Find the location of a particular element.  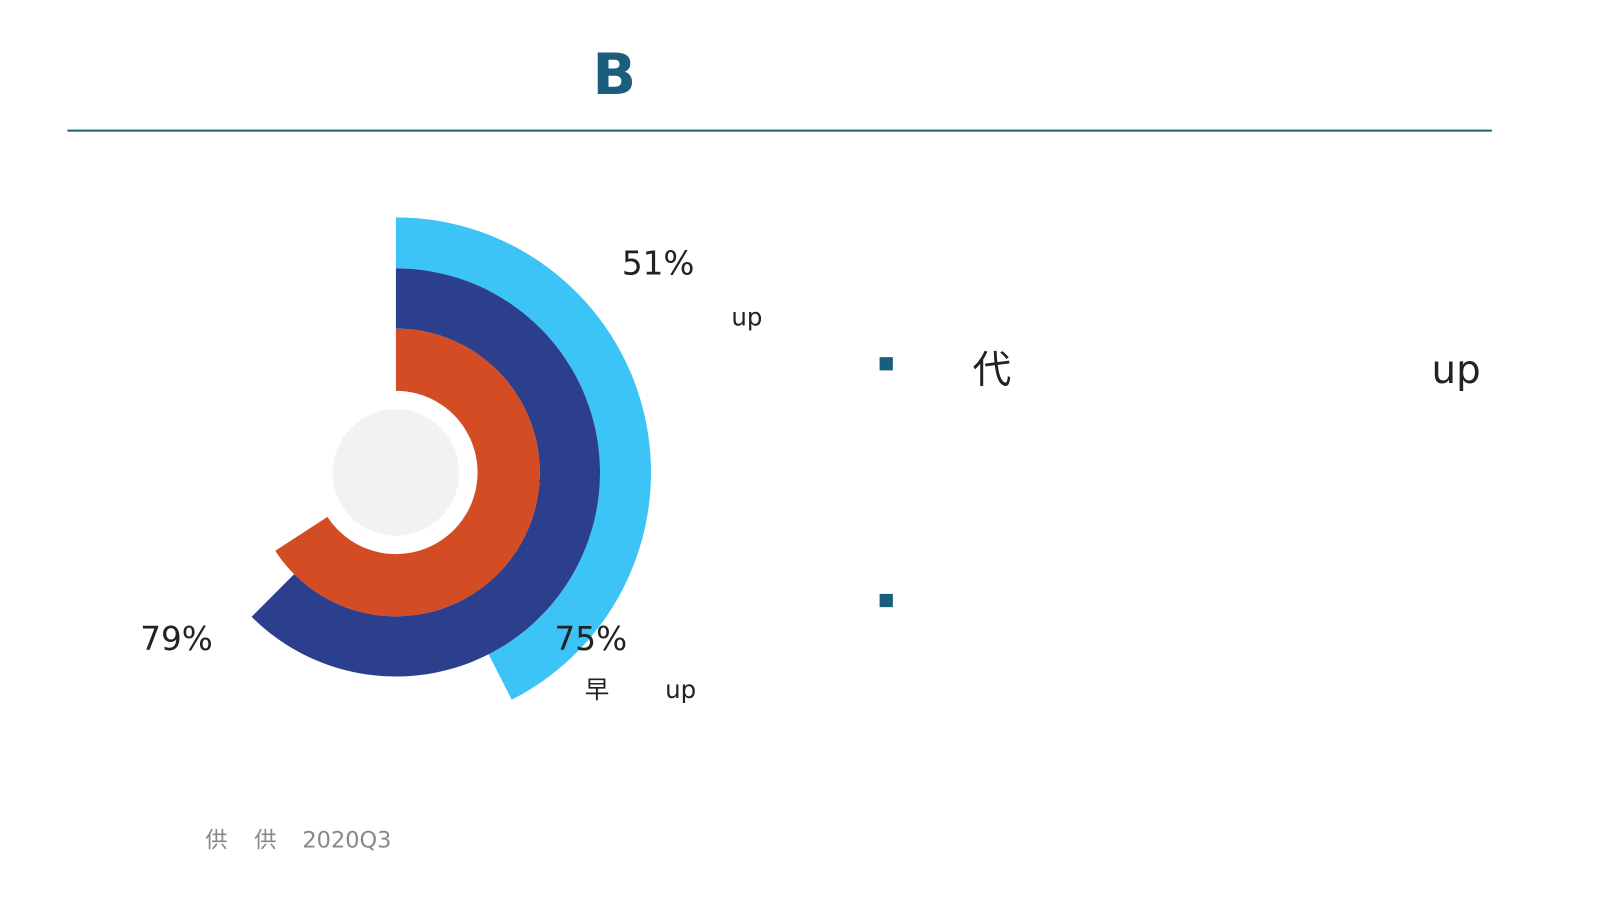

slide-title: B is located at coordinates (615, 75).